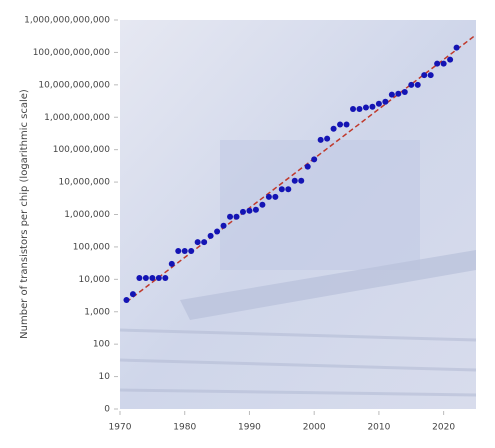 The image size is (495, 448). I want to click on x-tick-label: 2010, so click(378, 428).